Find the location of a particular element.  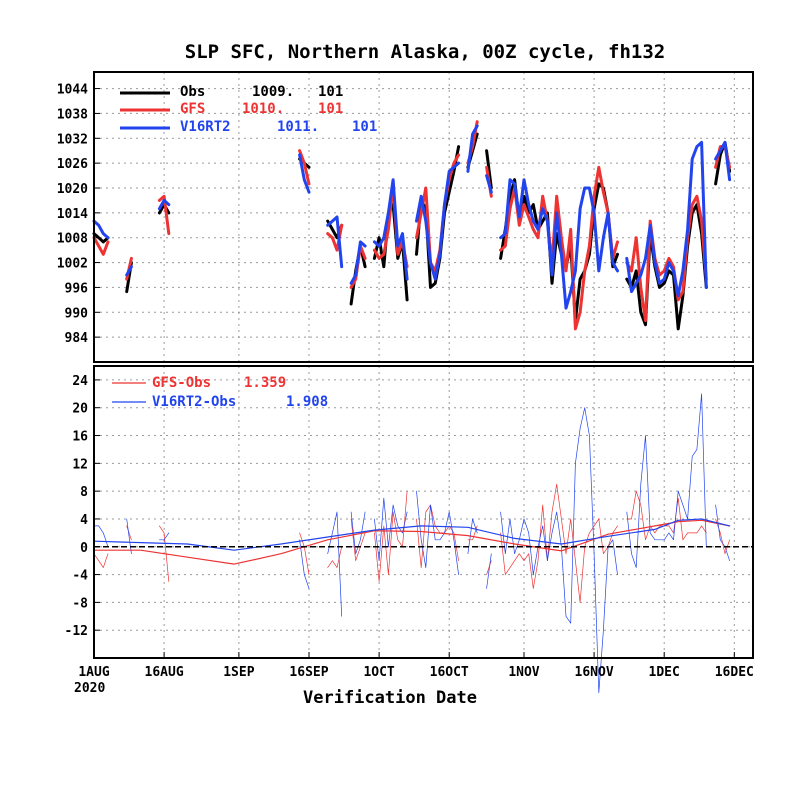

legend-v16rt2-obs-label: V16RT2-Obs is located at coordinates (194, 402).